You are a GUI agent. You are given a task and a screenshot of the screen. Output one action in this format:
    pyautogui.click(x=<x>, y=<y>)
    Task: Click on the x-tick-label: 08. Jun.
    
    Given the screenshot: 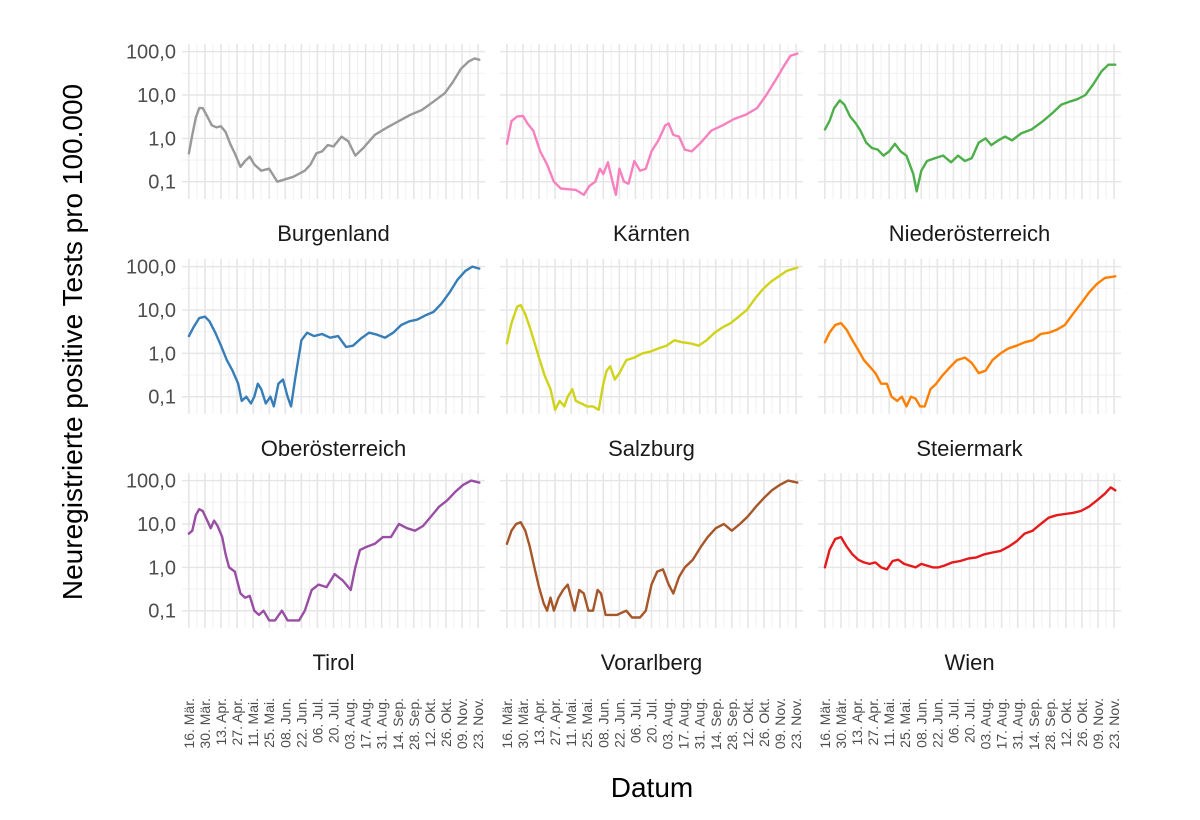 What is the action you would take?
    pyautogui.click(x=285, y=723)
    